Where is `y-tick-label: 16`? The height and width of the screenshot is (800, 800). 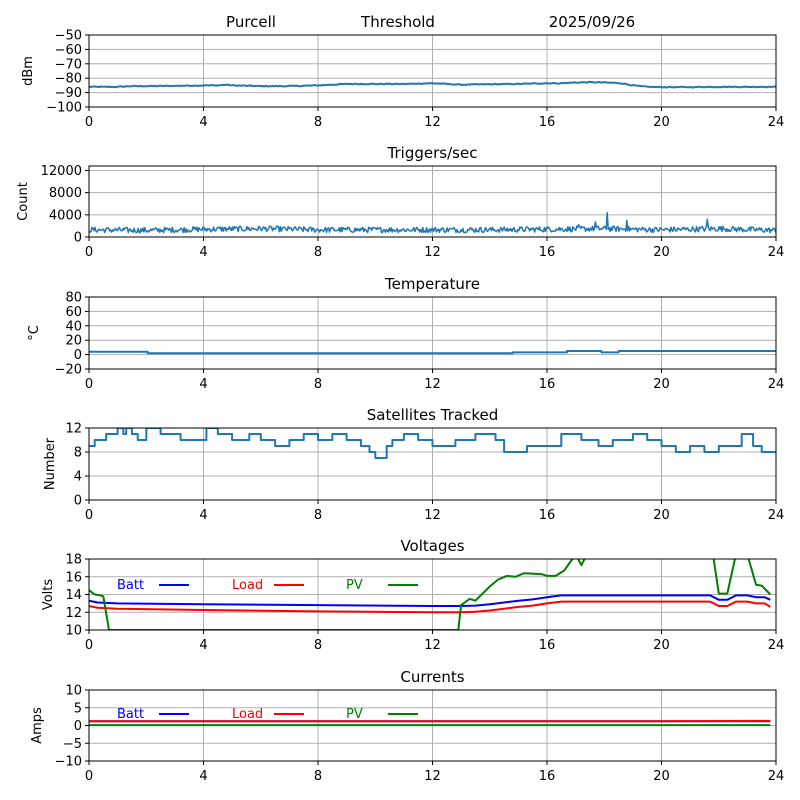 y-tick-label: 16 is located at coordinates (73, 577).